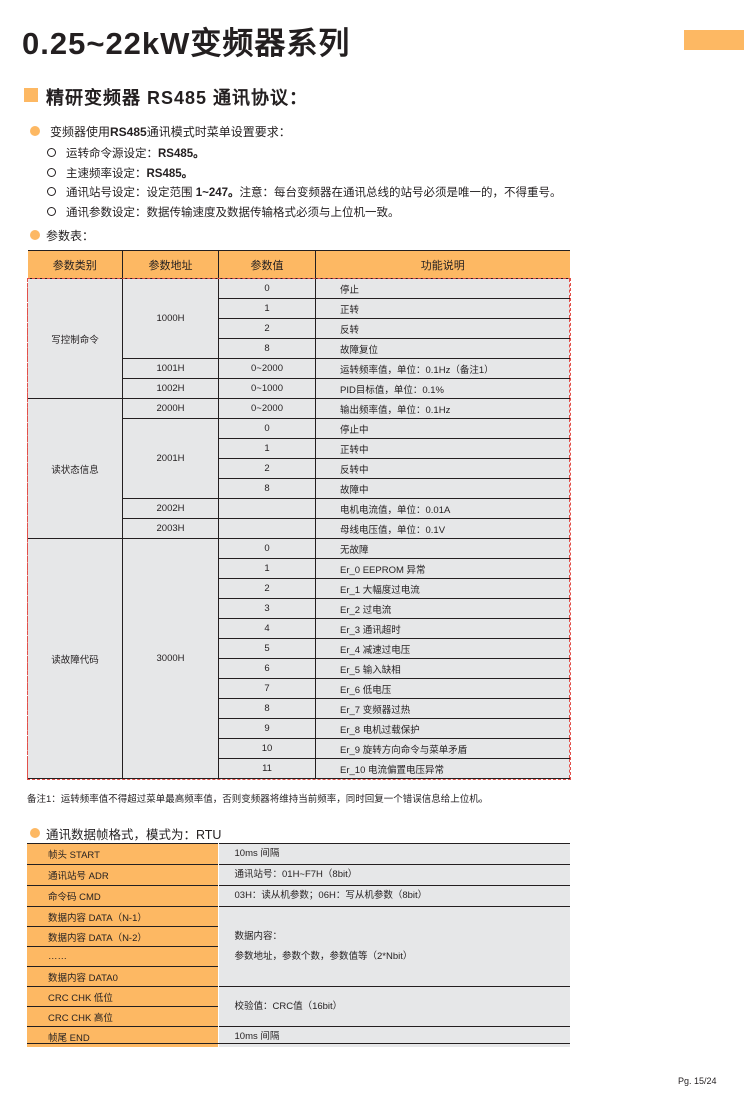 The height and width of the screenshot is (1108, 744). I want to click on requirement-value: 1~247。, so click(217, 193).